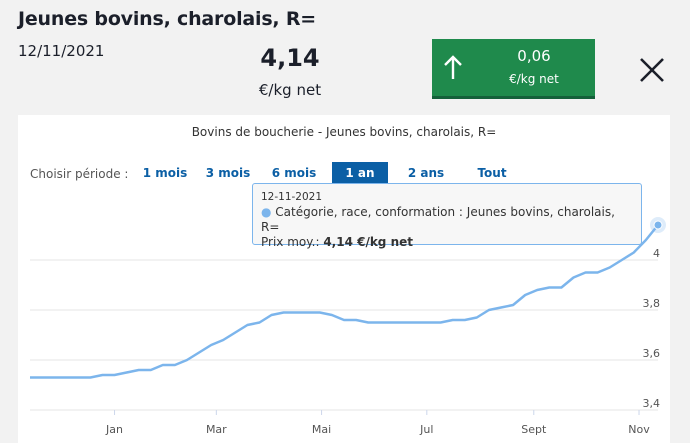 The width and height of the screenshot is (690, 443). Describe the element at coordinates (652, 303) in the screenshot. I see `y-tick-label: 3,8` at that location.